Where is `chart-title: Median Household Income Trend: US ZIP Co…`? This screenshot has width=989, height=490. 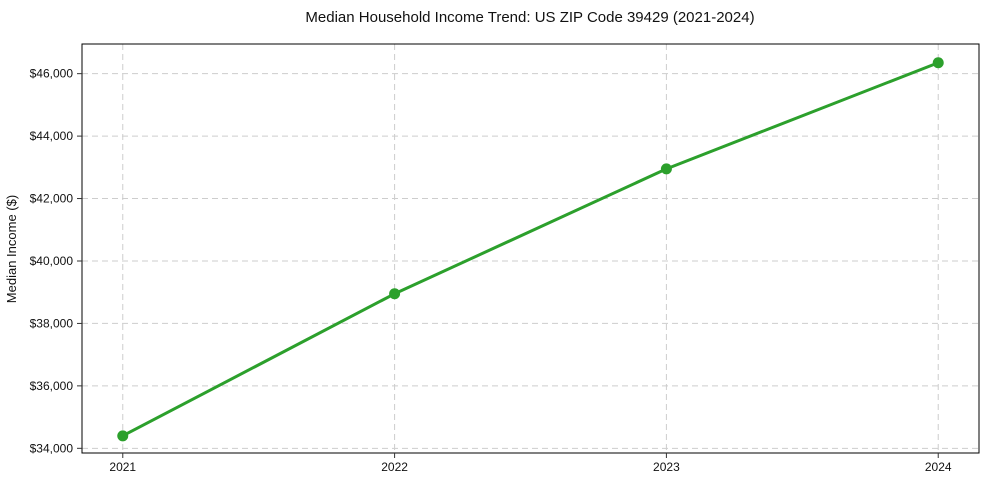
chart-title: Median Household Income Trend: US ZIP Co… is located at coordinates (529, 17).